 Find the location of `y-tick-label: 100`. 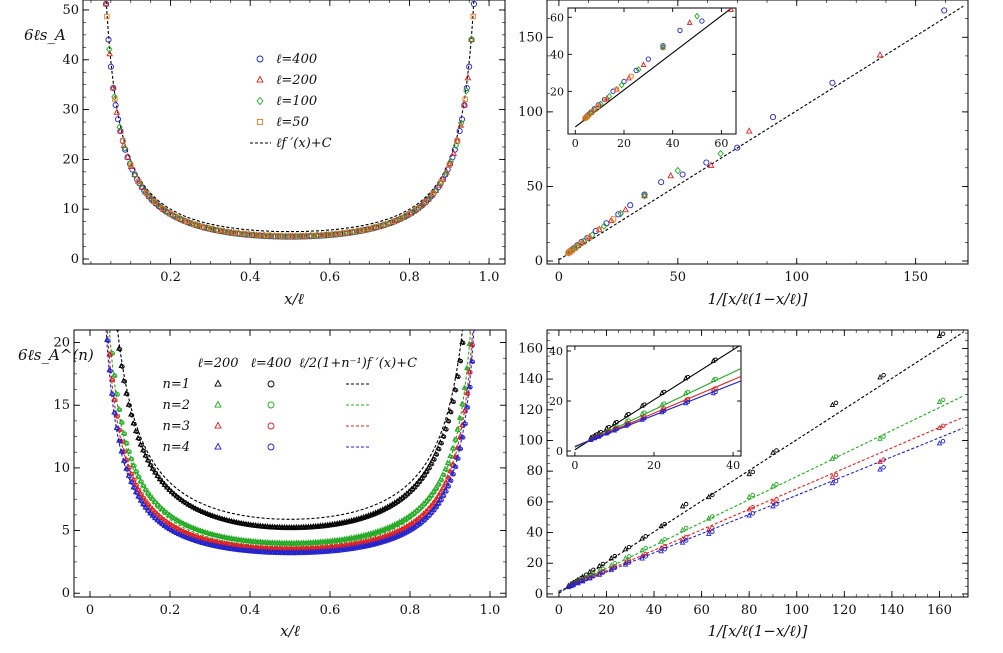

y-tick-label: 100 is located at coordinates (530, 440).